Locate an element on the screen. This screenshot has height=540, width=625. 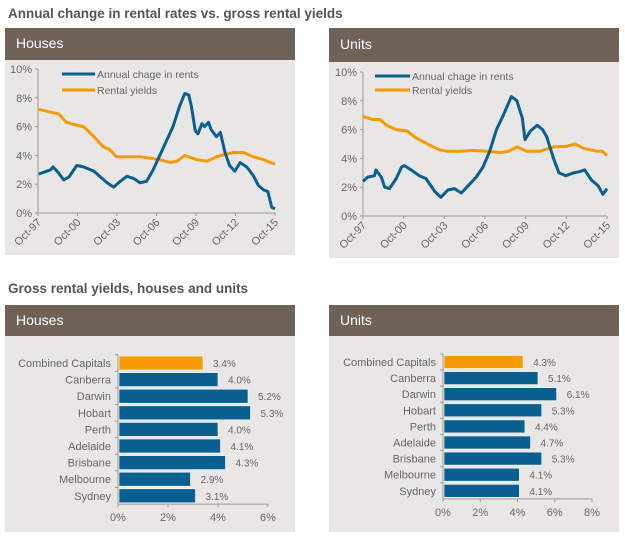
value-label: 2.9% is located at coordinates (212, 480).